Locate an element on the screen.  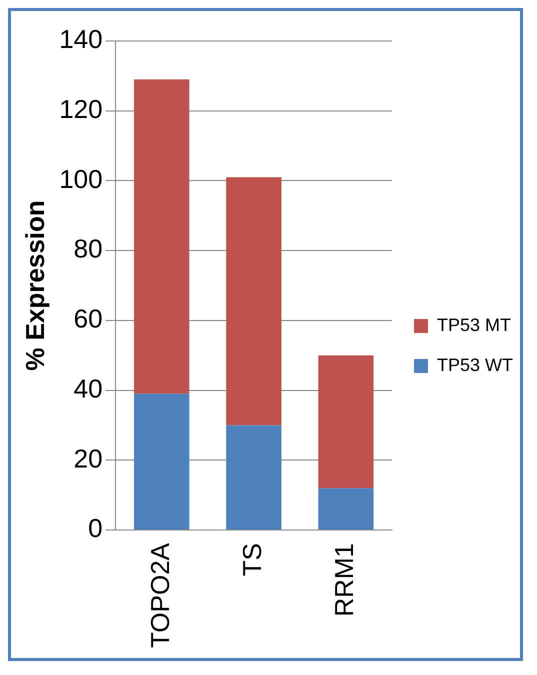
y-axis-title: % Expression is located at coordinates (35, 285).